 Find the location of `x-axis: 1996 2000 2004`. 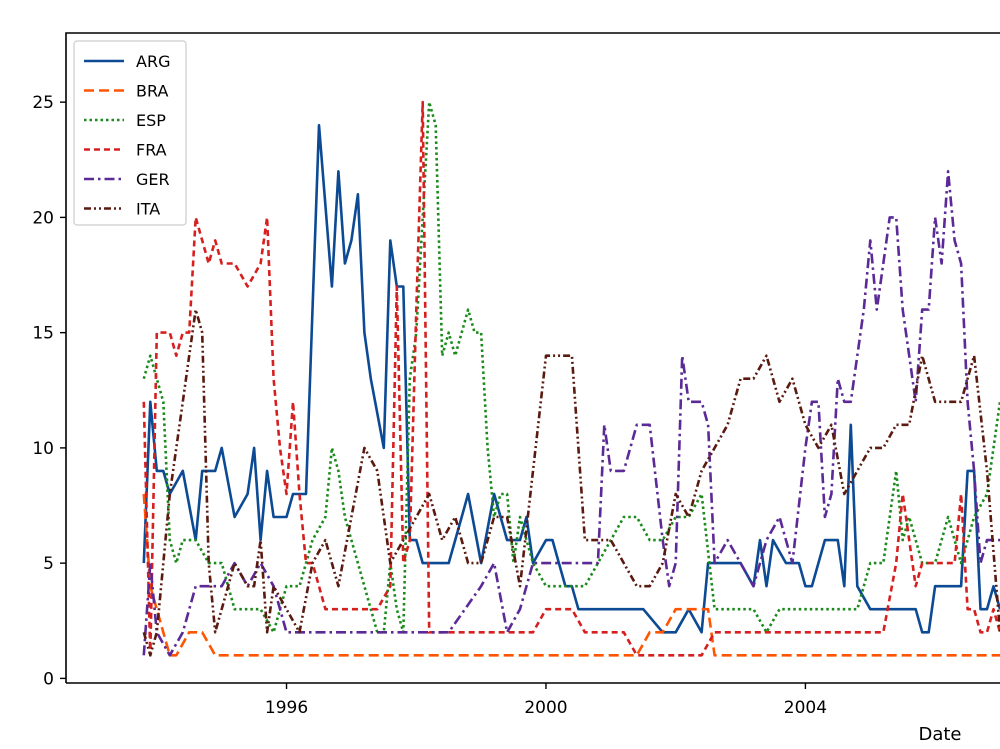

x-axis: 1996 2000 2004 is located at coordinates (546, 700).